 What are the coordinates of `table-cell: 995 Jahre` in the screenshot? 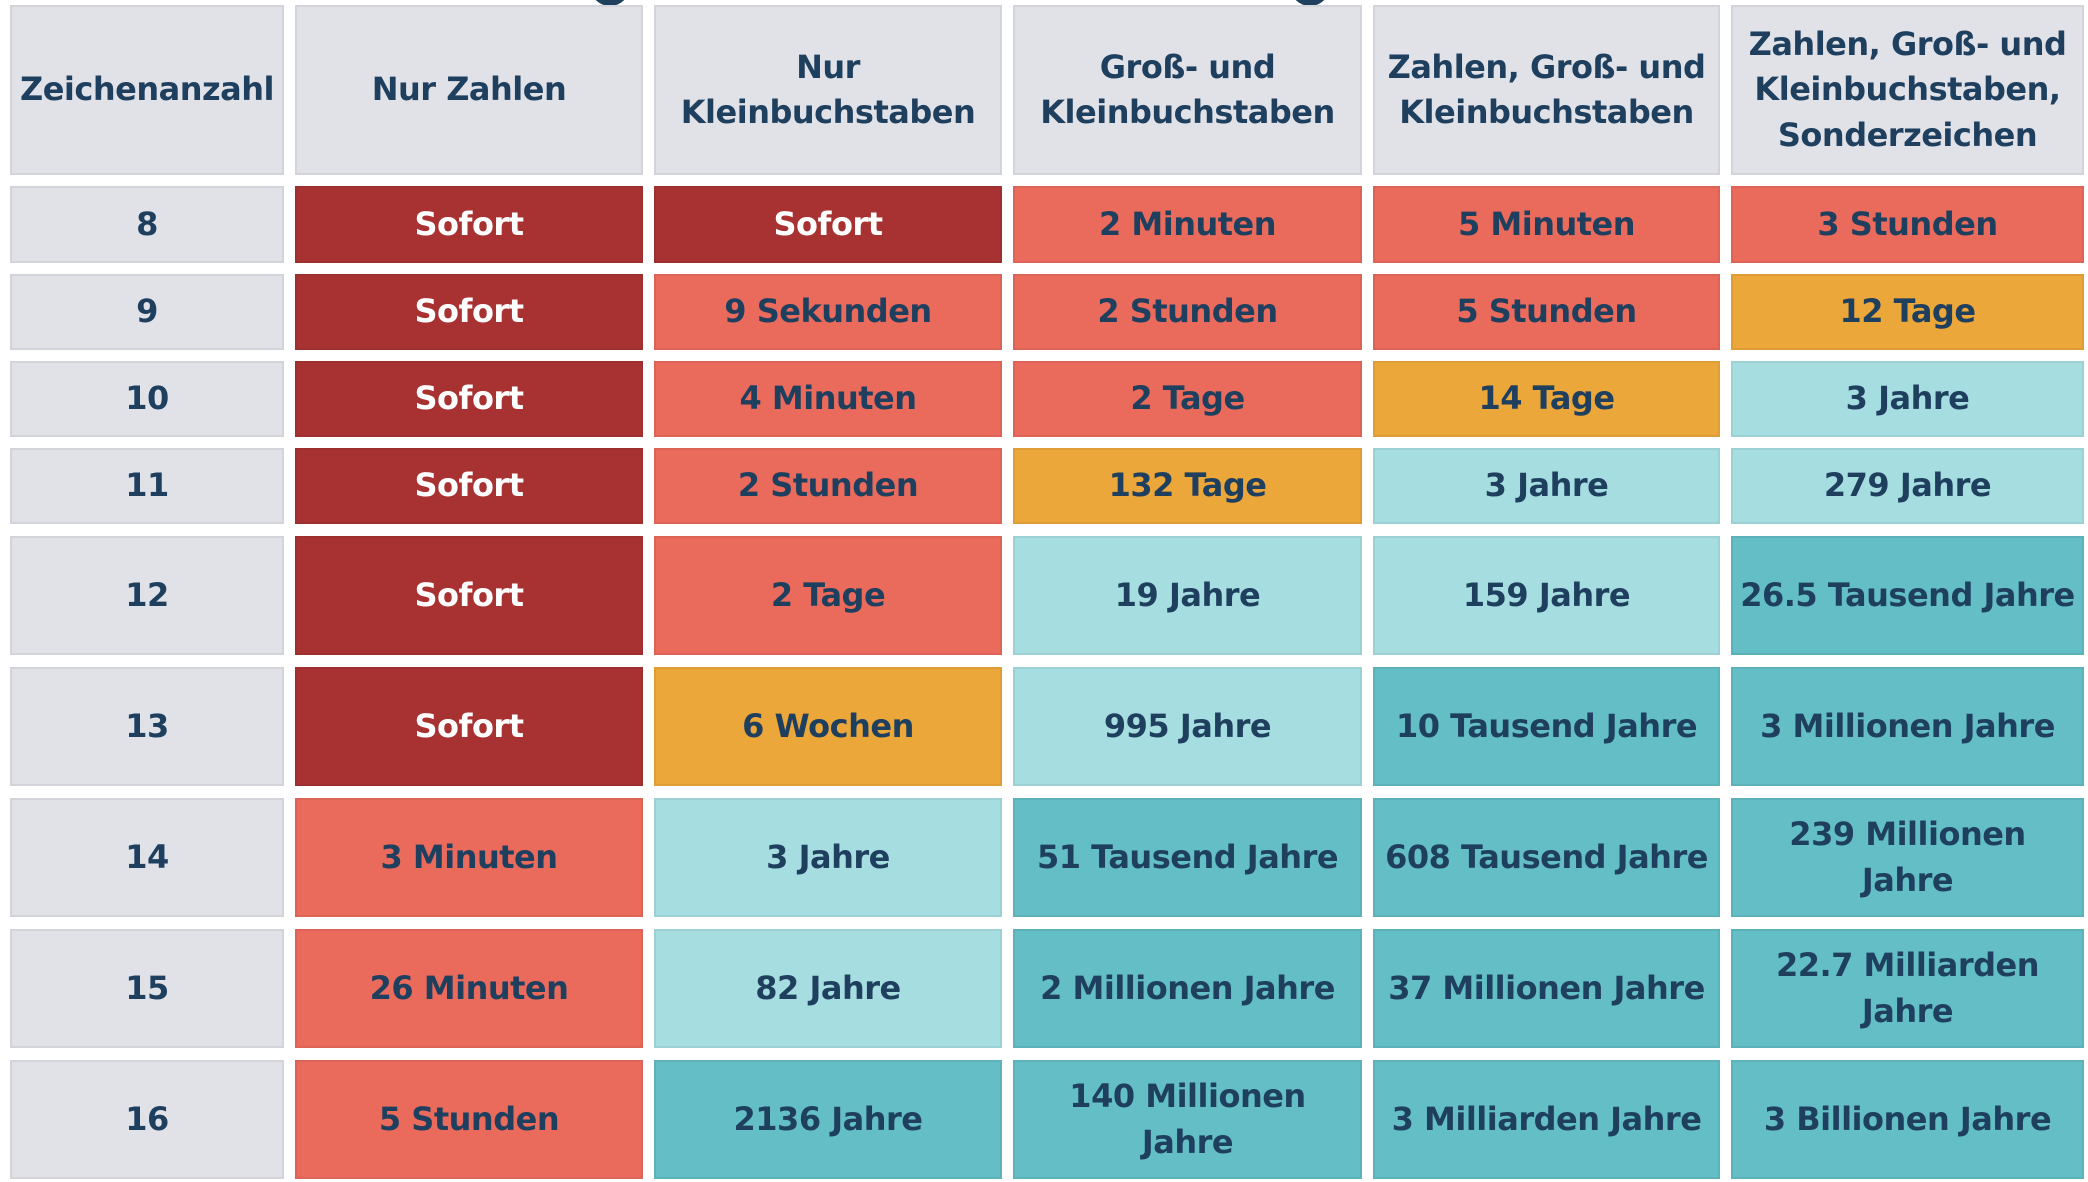 It's located at (1187, 726).